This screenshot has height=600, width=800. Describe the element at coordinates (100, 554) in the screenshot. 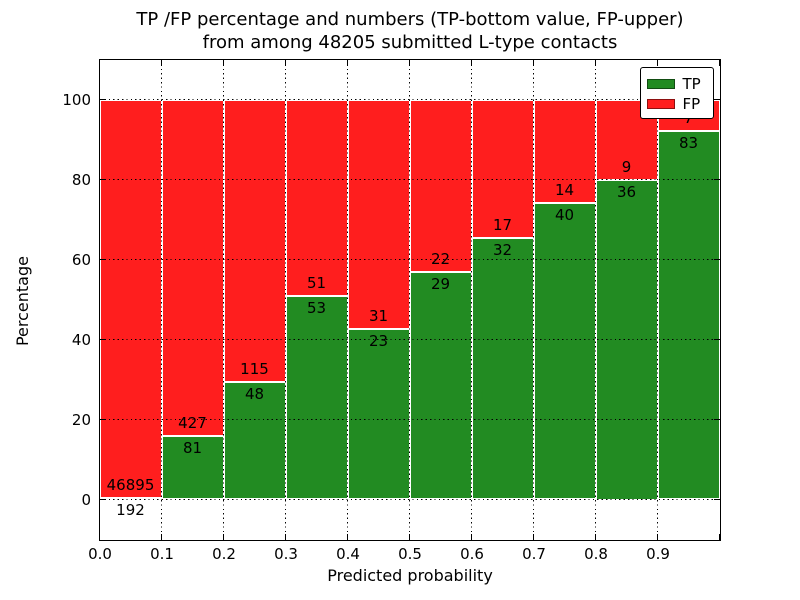

I see `x-tick-label: 0.0` at that location.